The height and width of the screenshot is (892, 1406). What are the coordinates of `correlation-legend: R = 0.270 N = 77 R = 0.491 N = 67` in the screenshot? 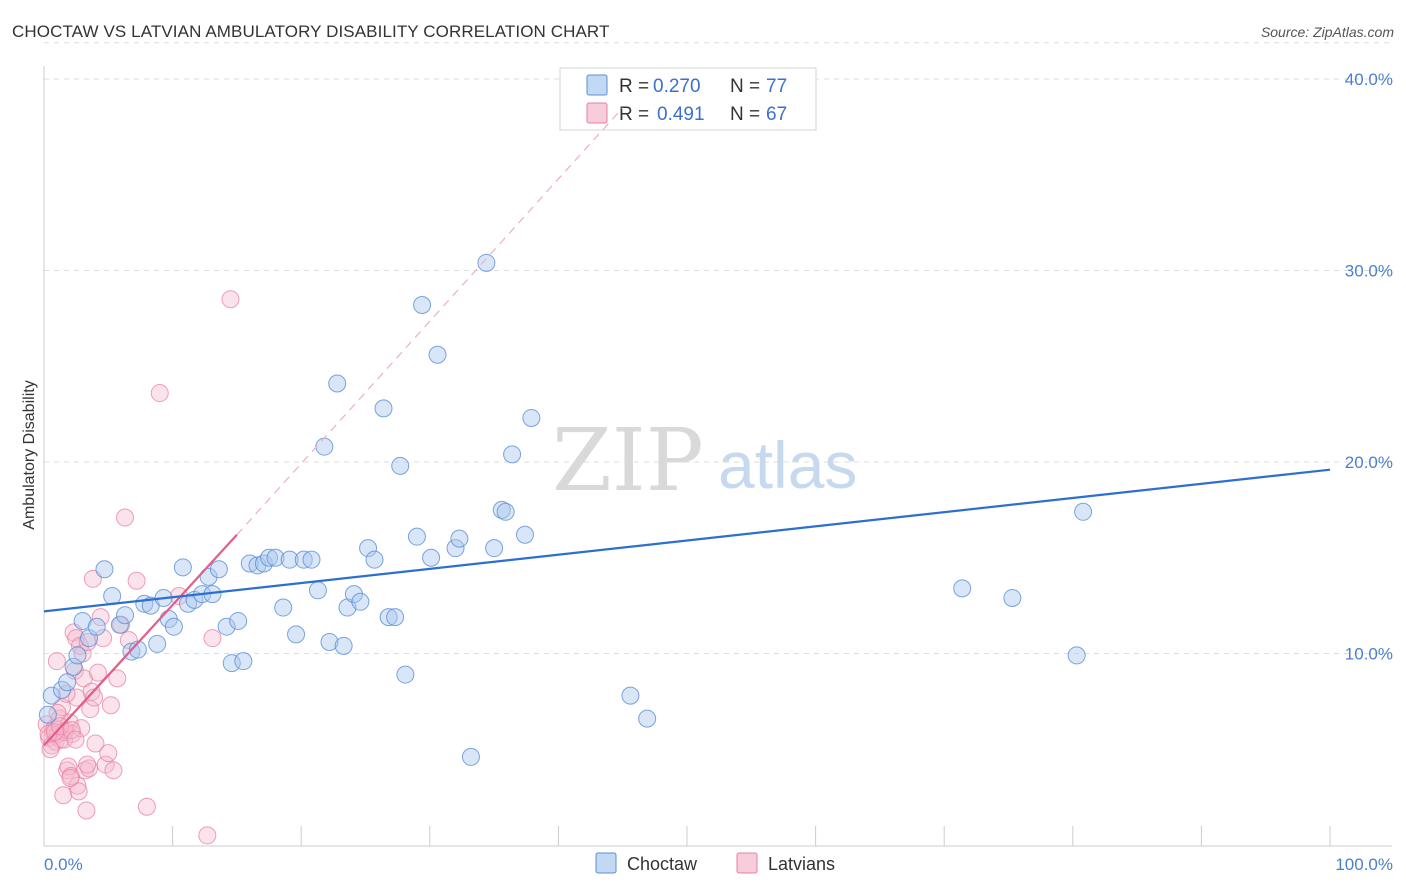 It's located at (688, 99).